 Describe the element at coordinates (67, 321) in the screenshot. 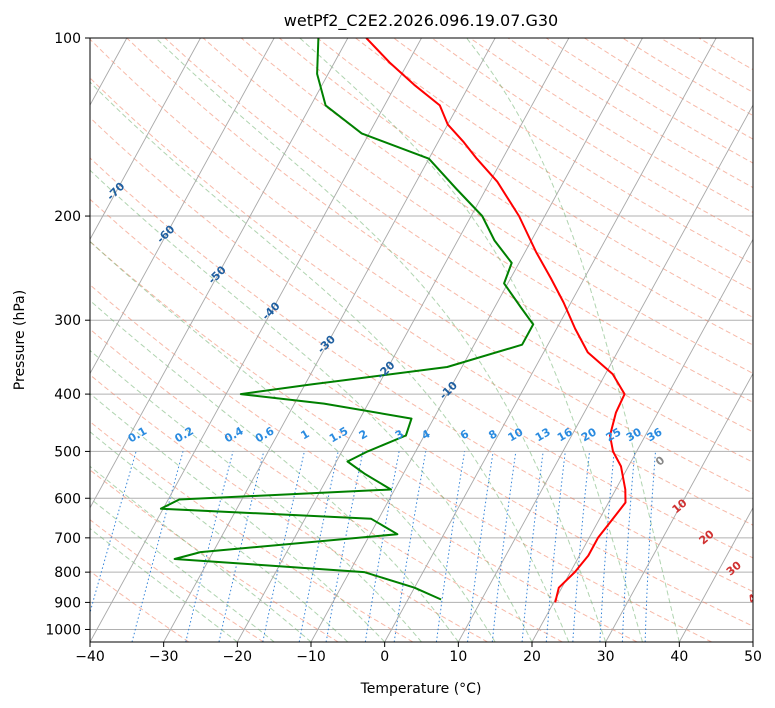

I see `y-tick-label: 300` at that location.